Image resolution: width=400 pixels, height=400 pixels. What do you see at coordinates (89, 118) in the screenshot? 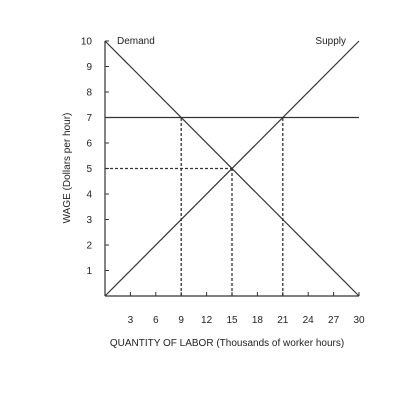
I see `y-tick-label: 7` at bounding box center [89, 118].